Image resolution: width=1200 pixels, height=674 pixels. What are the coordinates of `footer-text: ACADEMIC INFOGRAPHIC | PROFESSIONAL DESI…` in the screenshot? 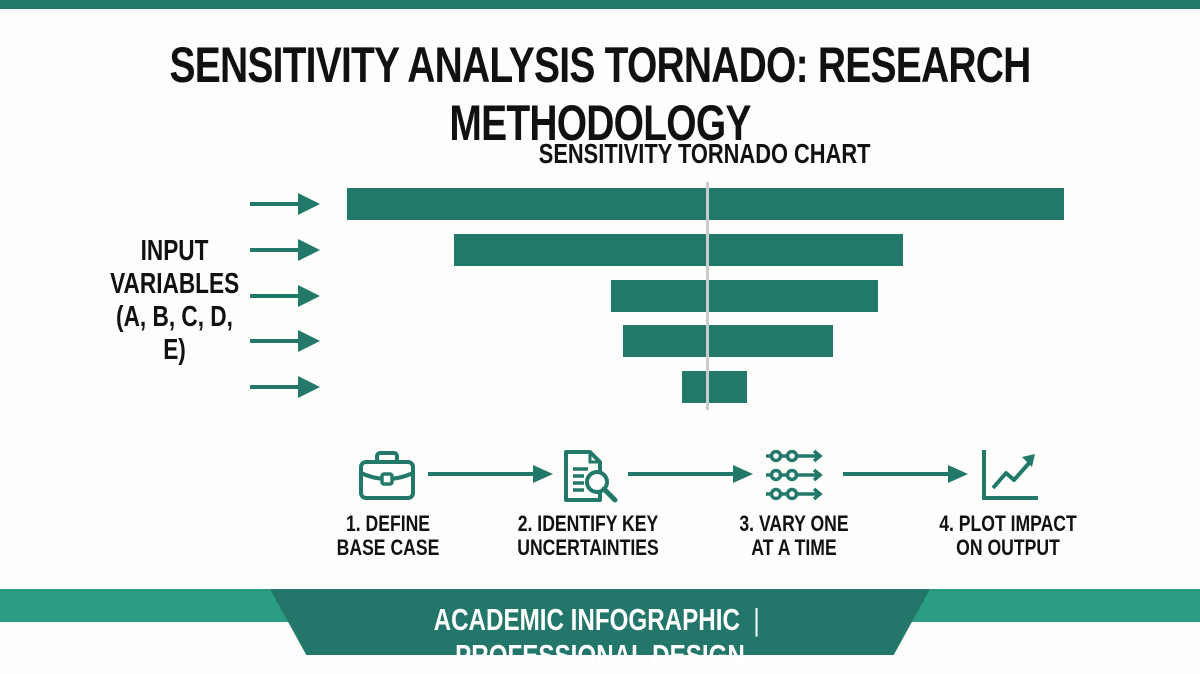 It's located at (600, 638).